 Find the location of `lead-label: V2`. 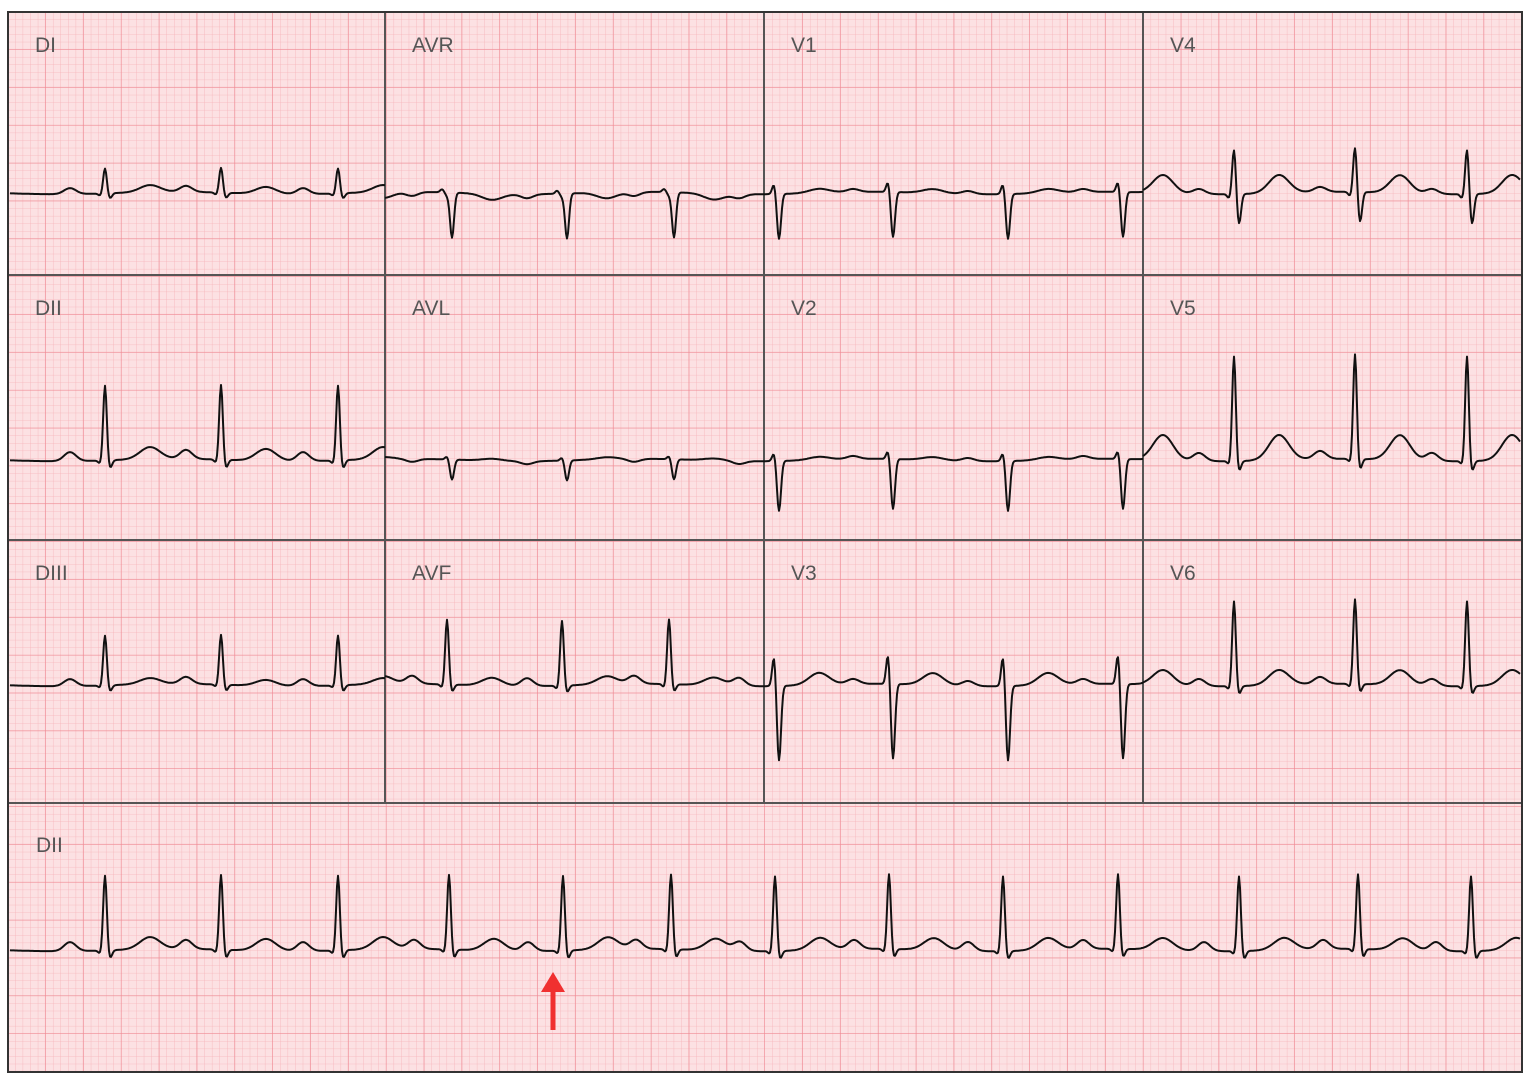

lead-label: V2 is located at coordinates (804, 308).